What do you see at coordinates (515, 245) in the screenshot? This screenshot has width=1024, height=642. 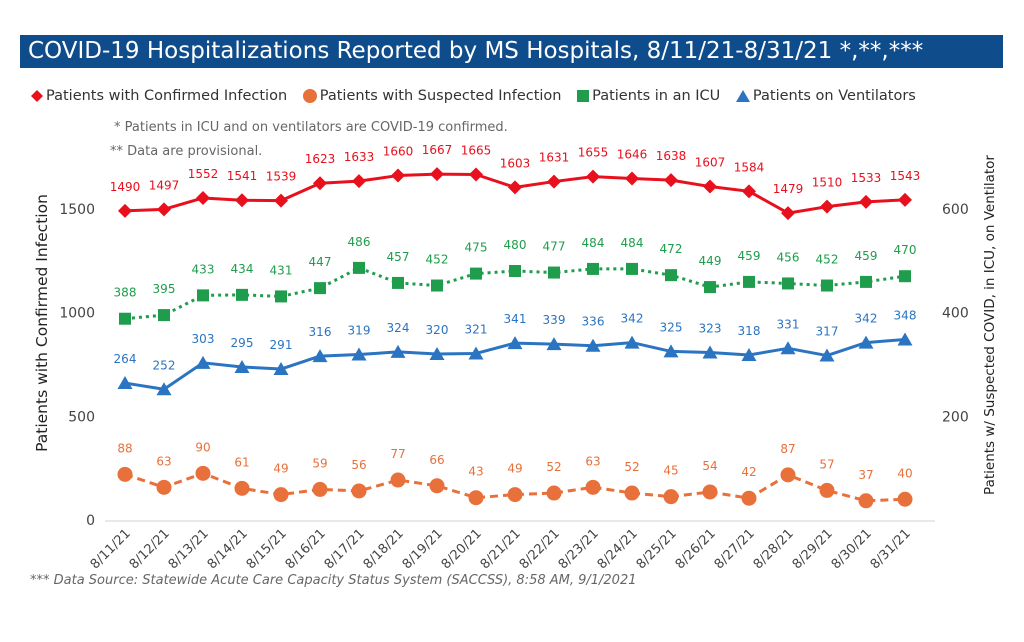 I see `data-label: 480` at bounding box center [515, 245].